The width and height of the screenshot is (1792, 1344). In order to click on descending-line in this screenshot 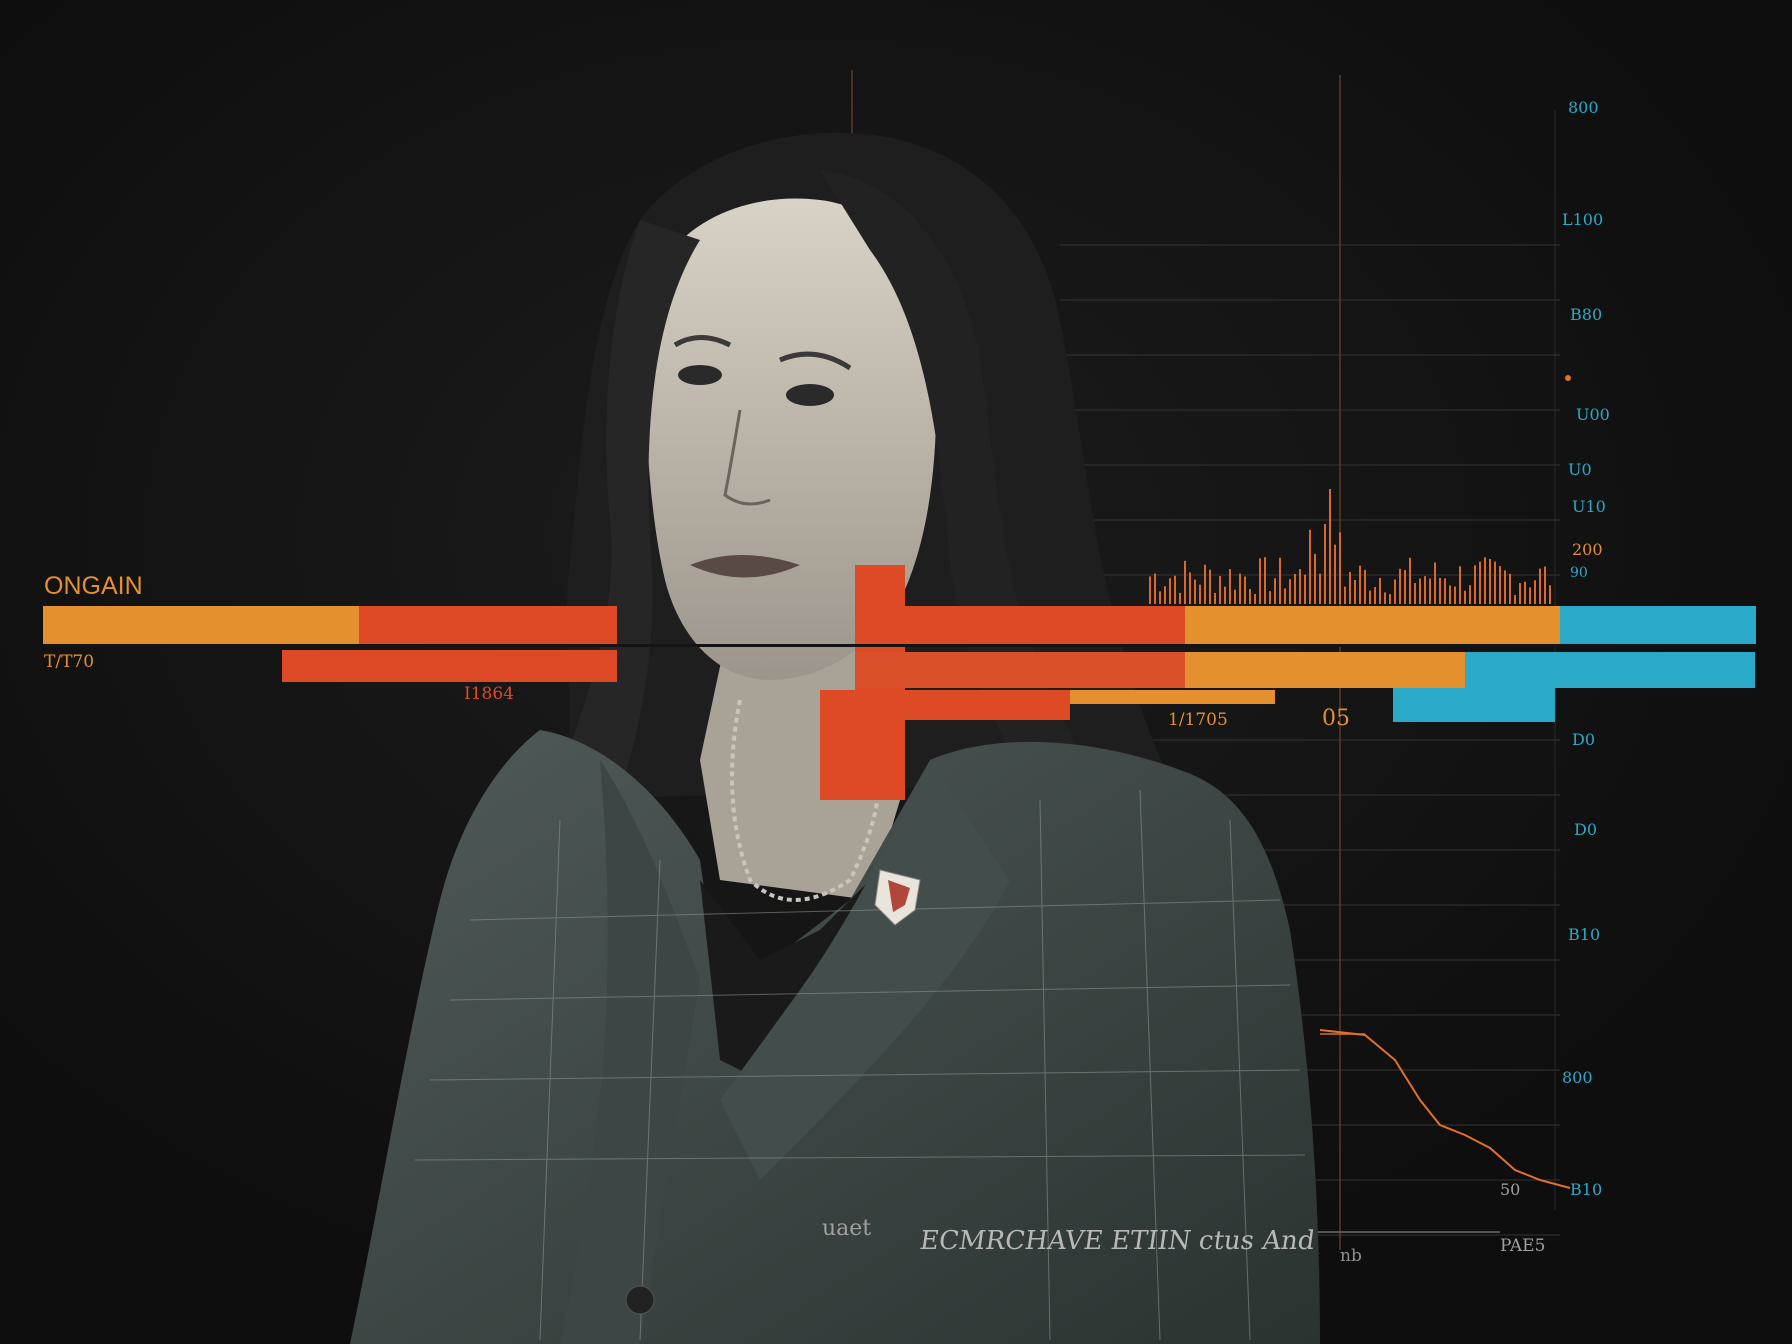, I will do `click(1445, 1109)`.